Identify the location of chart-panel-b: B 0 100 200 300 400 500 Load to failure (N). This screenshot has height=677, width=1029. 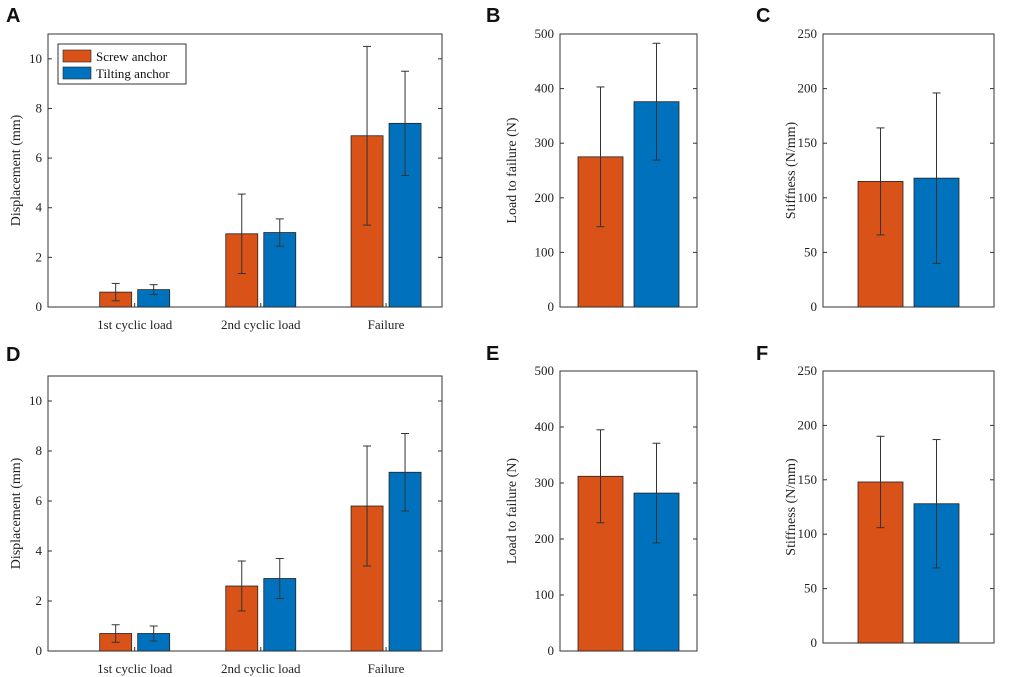
(592, 159).